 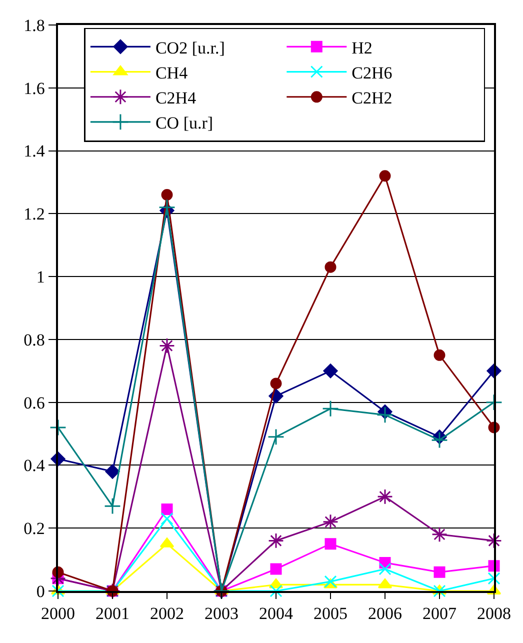 I want to click on y-tick-label: 1.8, so click(x=34, y=25).